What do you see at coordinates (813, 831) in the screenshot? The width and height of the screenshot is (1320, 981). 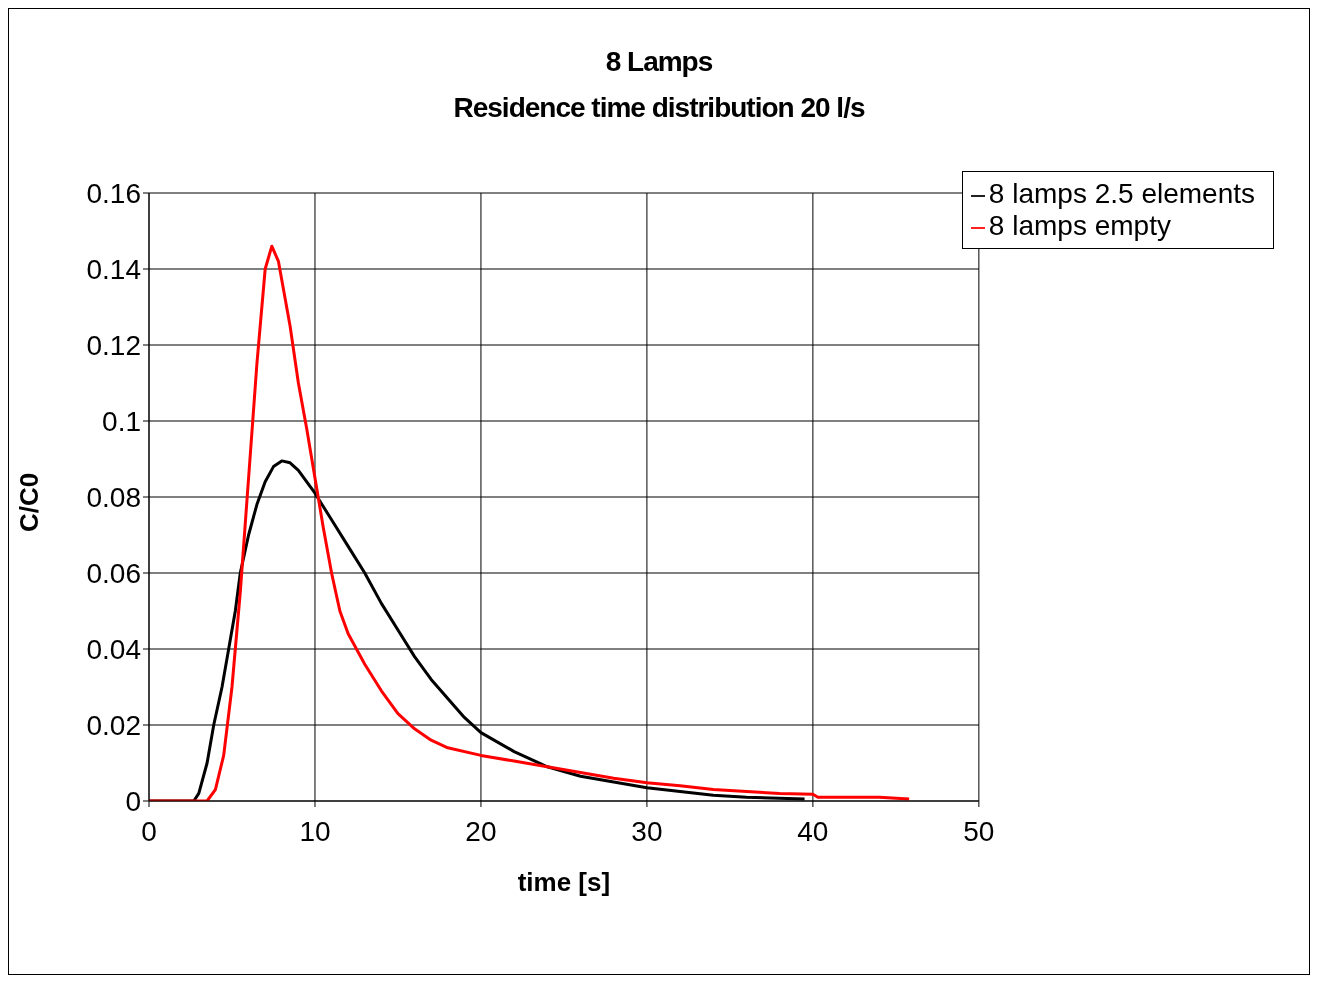 I see `x-tick-label: 40` at bounding box center [813, 831].